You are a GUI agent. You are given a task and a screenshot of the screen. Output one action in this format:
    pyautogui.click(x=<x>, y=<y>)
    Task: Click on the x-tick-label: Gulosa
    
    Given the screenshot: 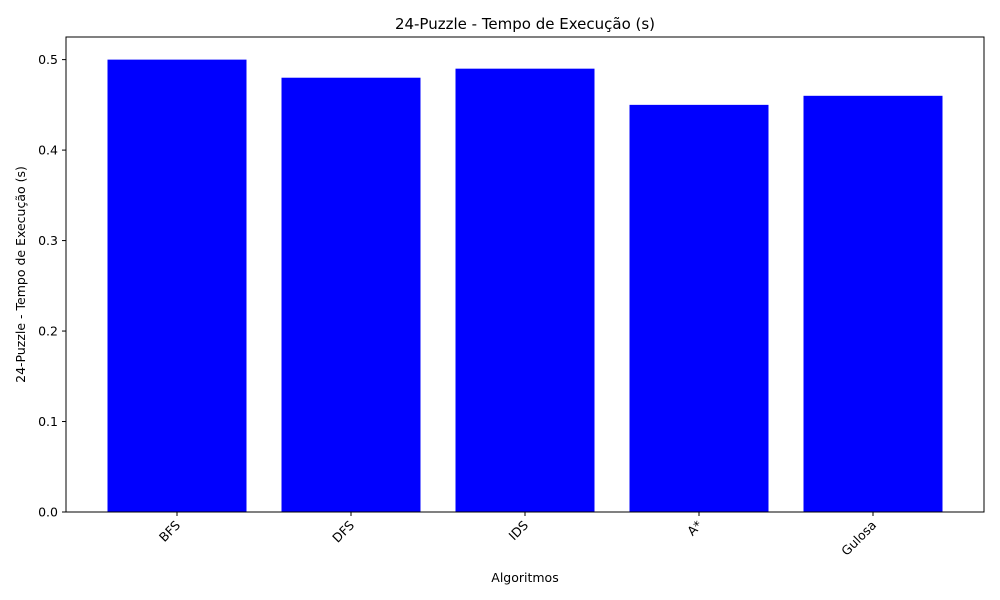 What is the action you would take?
    pyautogui.click(x=858, y=538)
    